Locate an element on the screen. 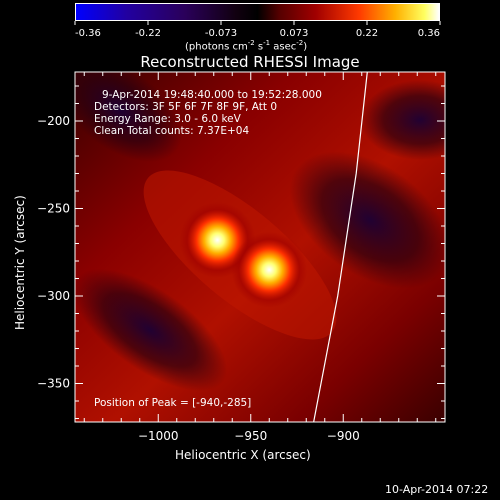  annotation-energy: Energy Range: 3.0 - 6.0 keV is located at coordinates (167, 119).